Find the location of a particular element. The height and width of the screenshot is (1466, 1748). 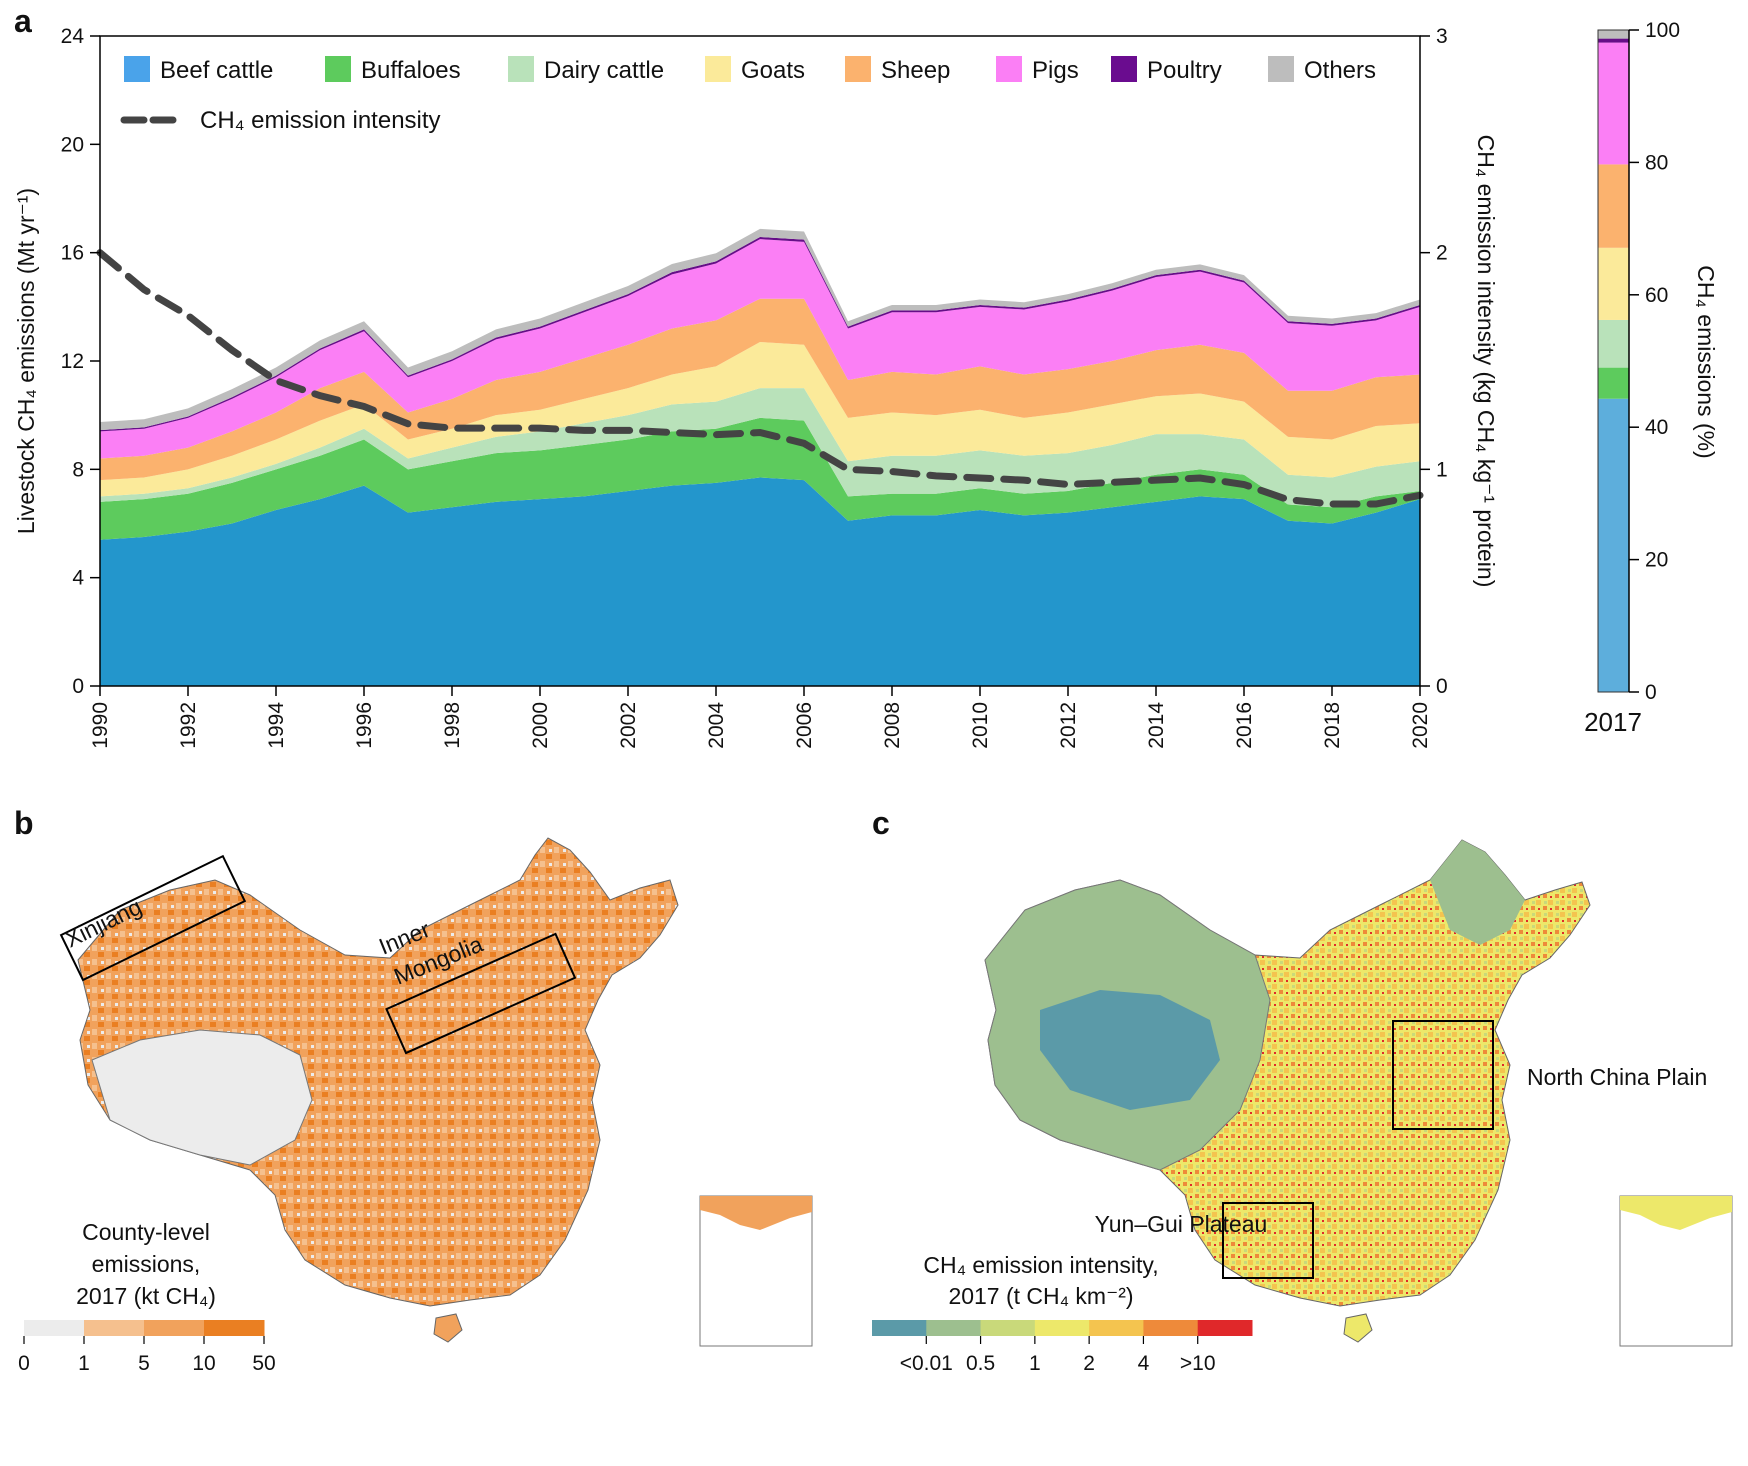

panel-c-letter: c is located at coordinates (881, 823).